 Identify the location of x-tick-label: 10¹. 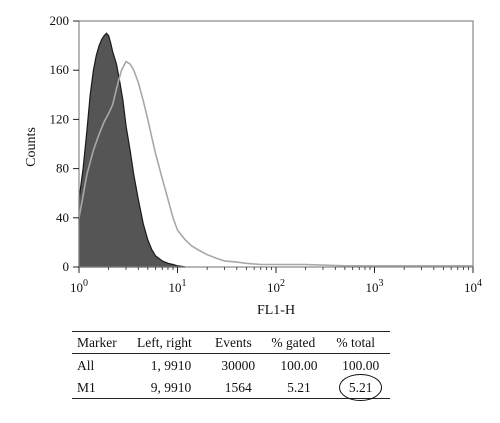
(178, 286).